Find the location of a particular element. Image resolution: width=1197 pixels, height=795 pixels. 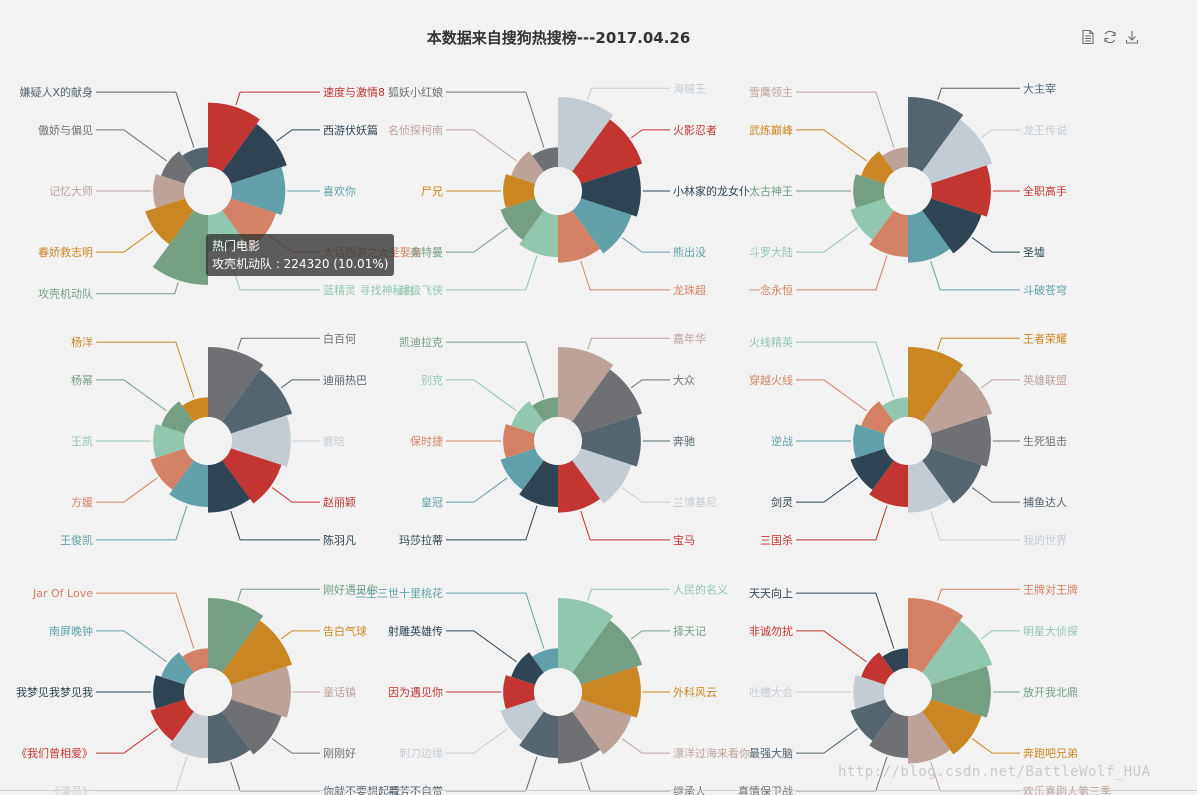

slice-label: 王俊凯 is located at coordinates (76, 540).